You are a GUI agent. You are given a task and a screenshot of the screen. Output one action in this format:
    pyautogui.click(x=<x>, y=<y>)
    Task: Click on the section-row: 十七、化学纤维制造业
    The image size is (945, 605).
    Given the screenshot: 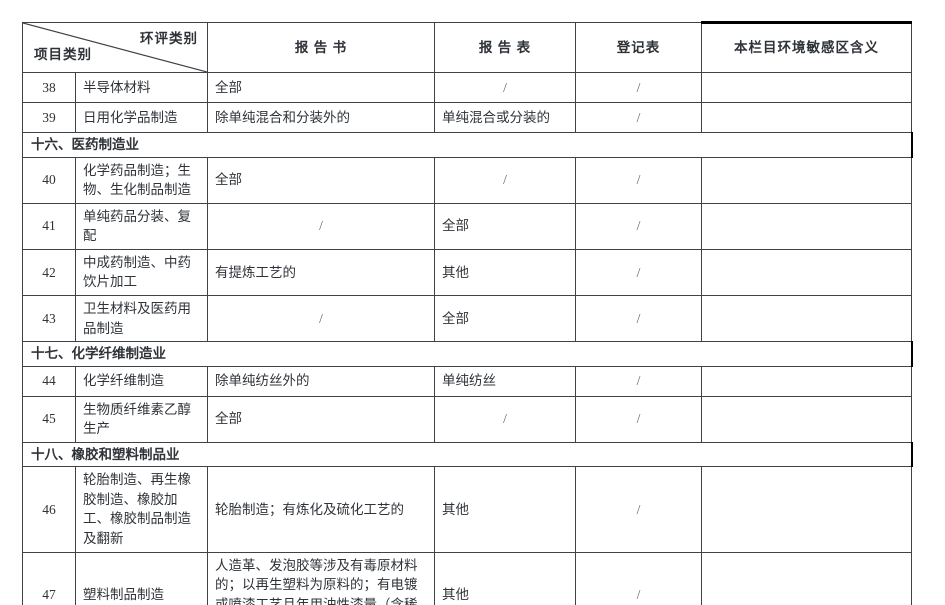 What is the action you would take?
    pyautogui.click(x=467, y=354)
    